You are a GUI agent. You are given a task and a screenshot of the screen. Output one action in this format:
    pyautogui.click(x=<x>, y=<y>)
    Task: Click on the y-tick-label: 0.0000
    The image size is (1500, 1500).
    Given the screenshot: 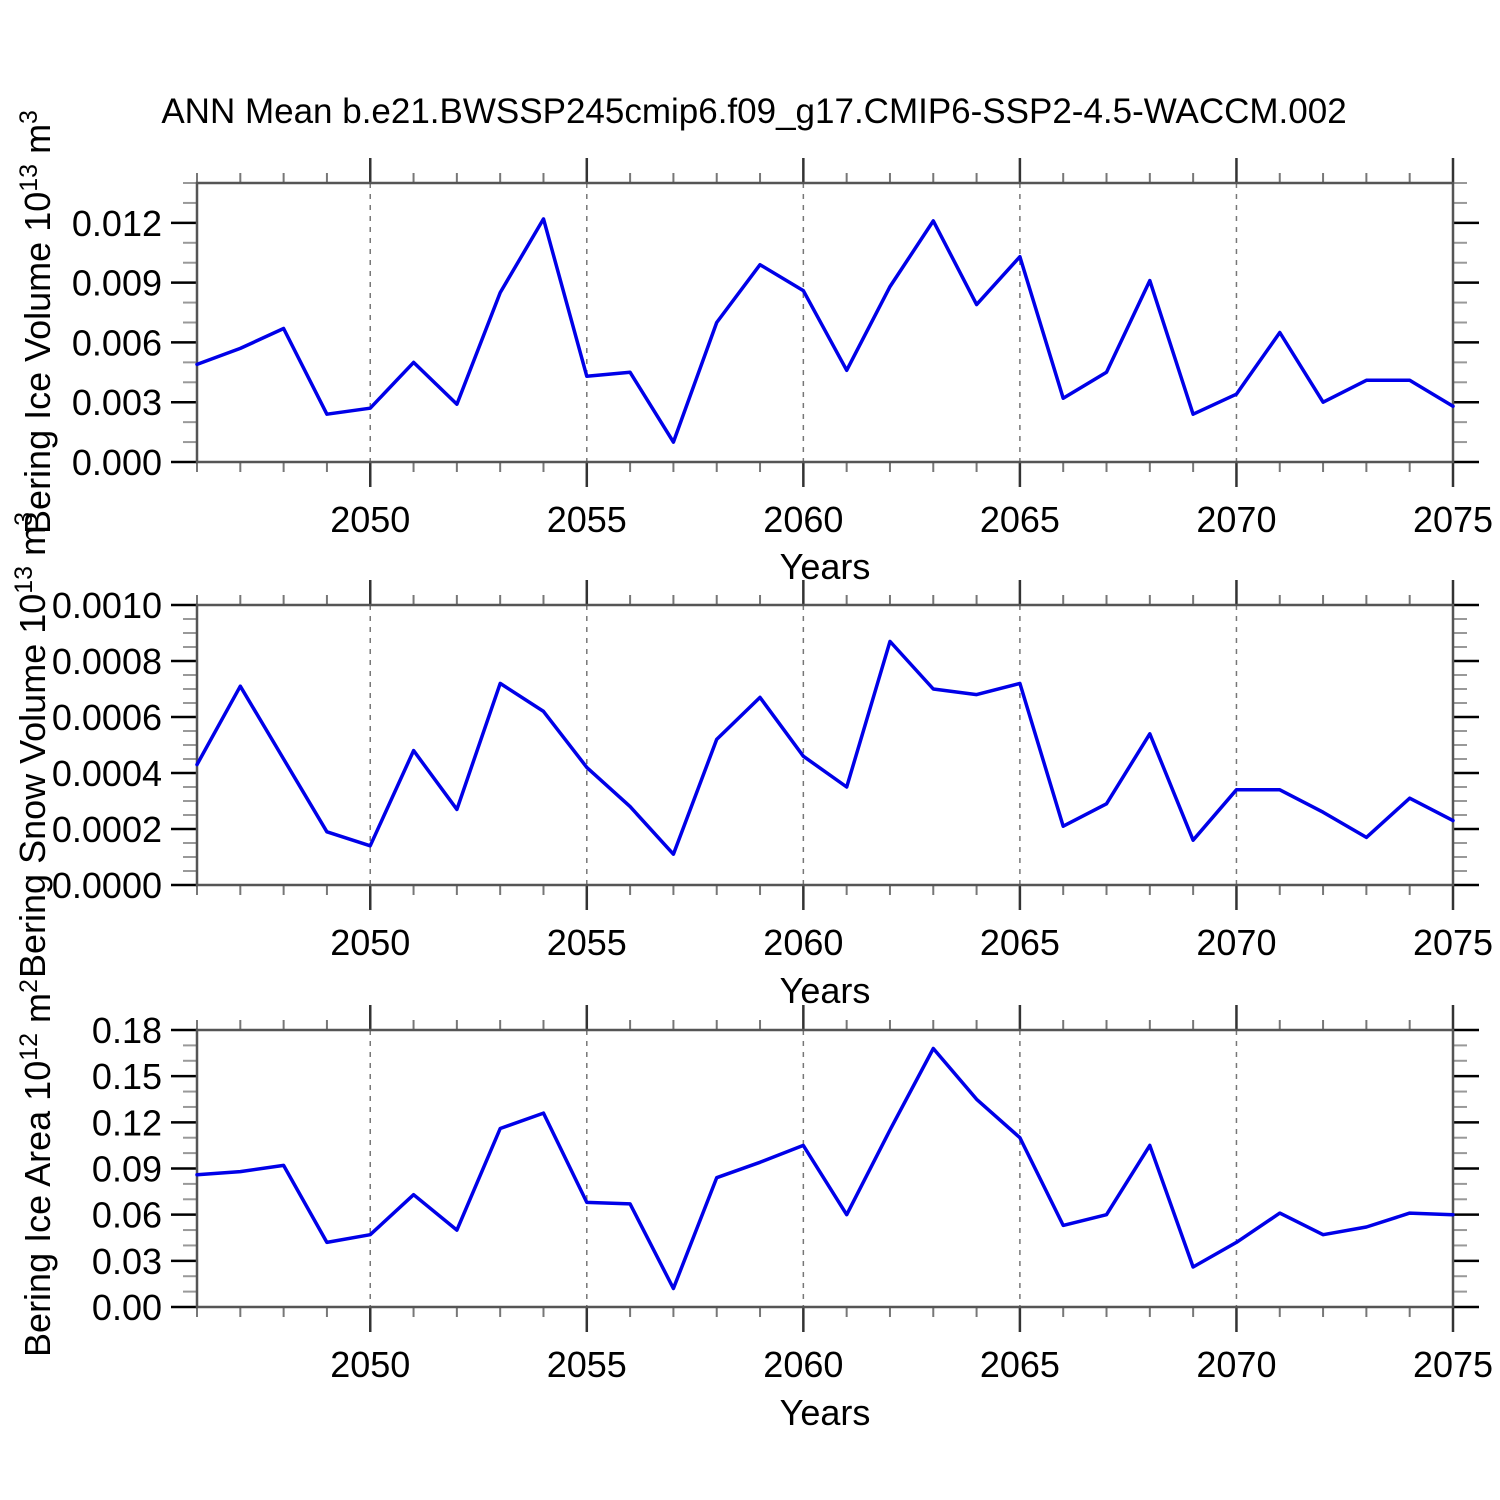 What is the action you would take?
    pyautogui.click(x=107, y=885)
    